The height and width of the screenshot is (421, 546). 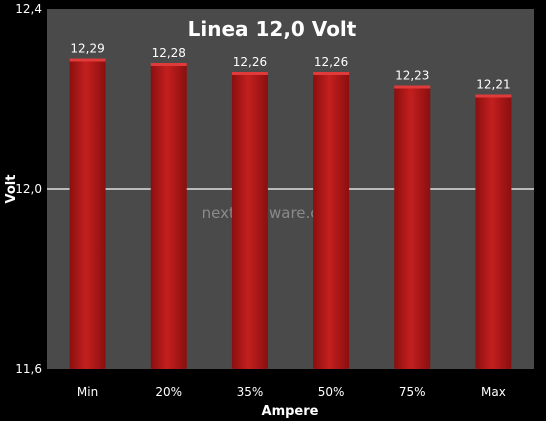 I want to click on x-tick-label-3: 50%, so click(x=331, y=392).